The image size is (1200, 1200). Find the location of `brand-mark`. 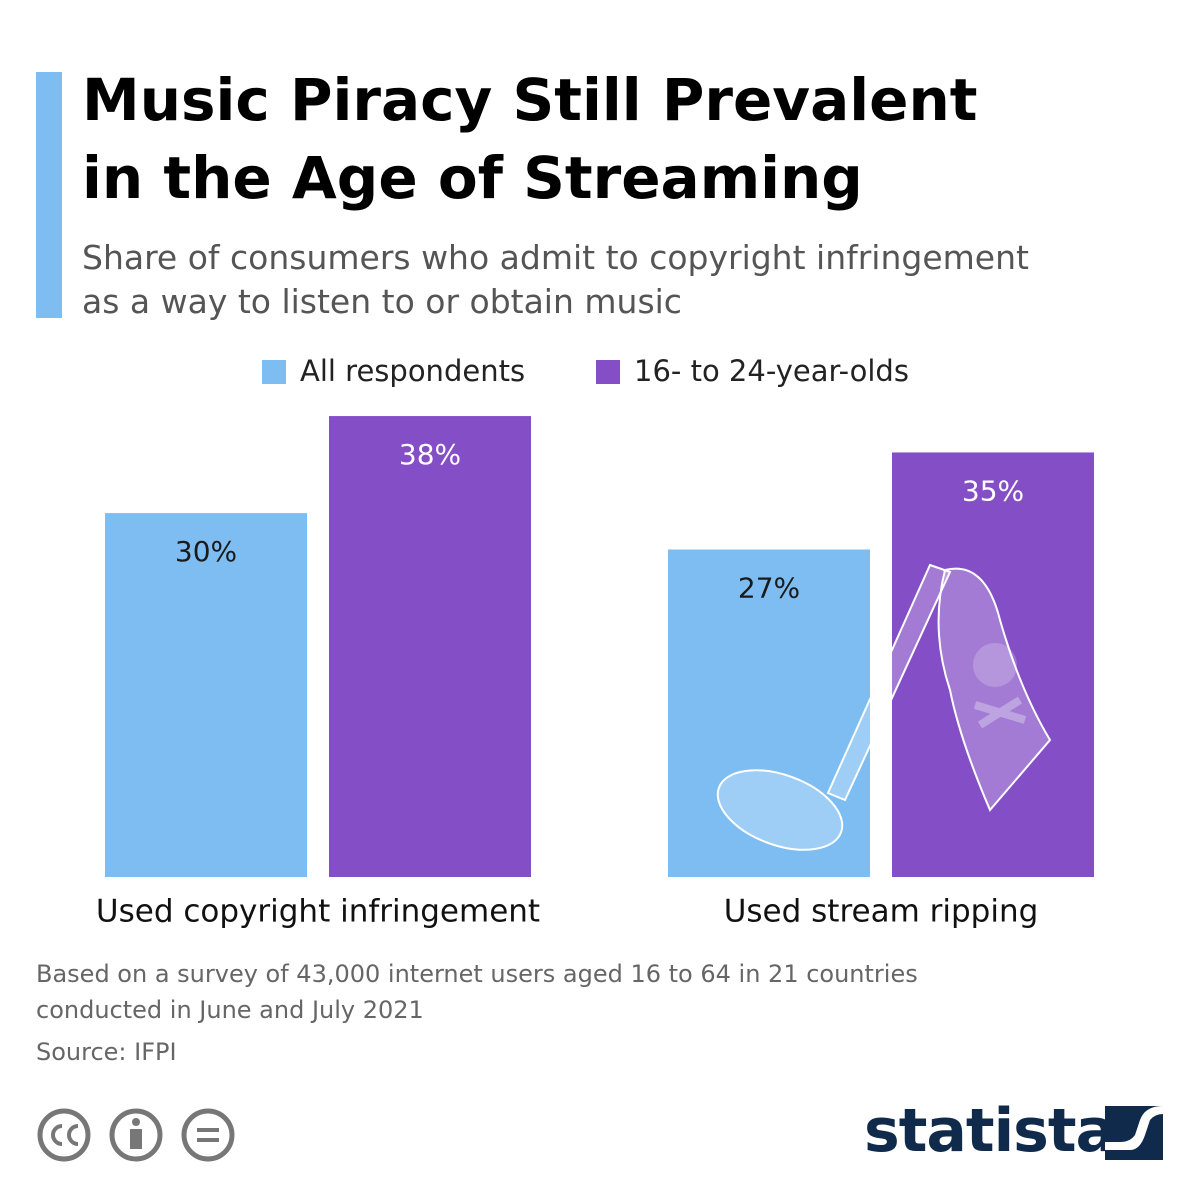

brand-mark is located at coordinates (1134, 1133).